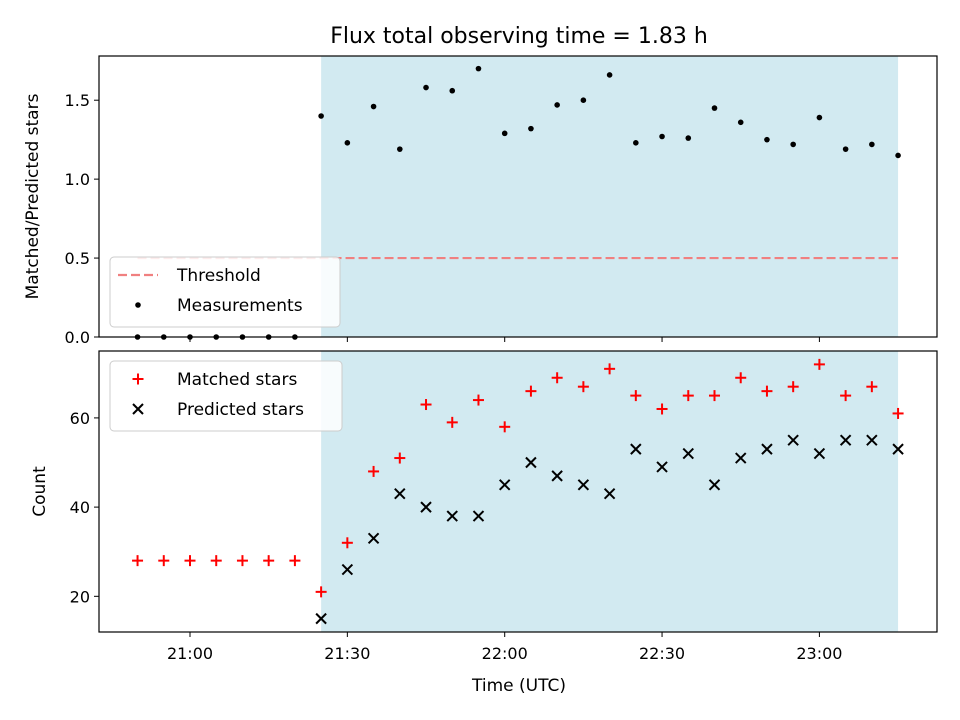 This screenshot has width=960, height=720. I want to click on legend-label: Predicted stars, so click(240, 410).